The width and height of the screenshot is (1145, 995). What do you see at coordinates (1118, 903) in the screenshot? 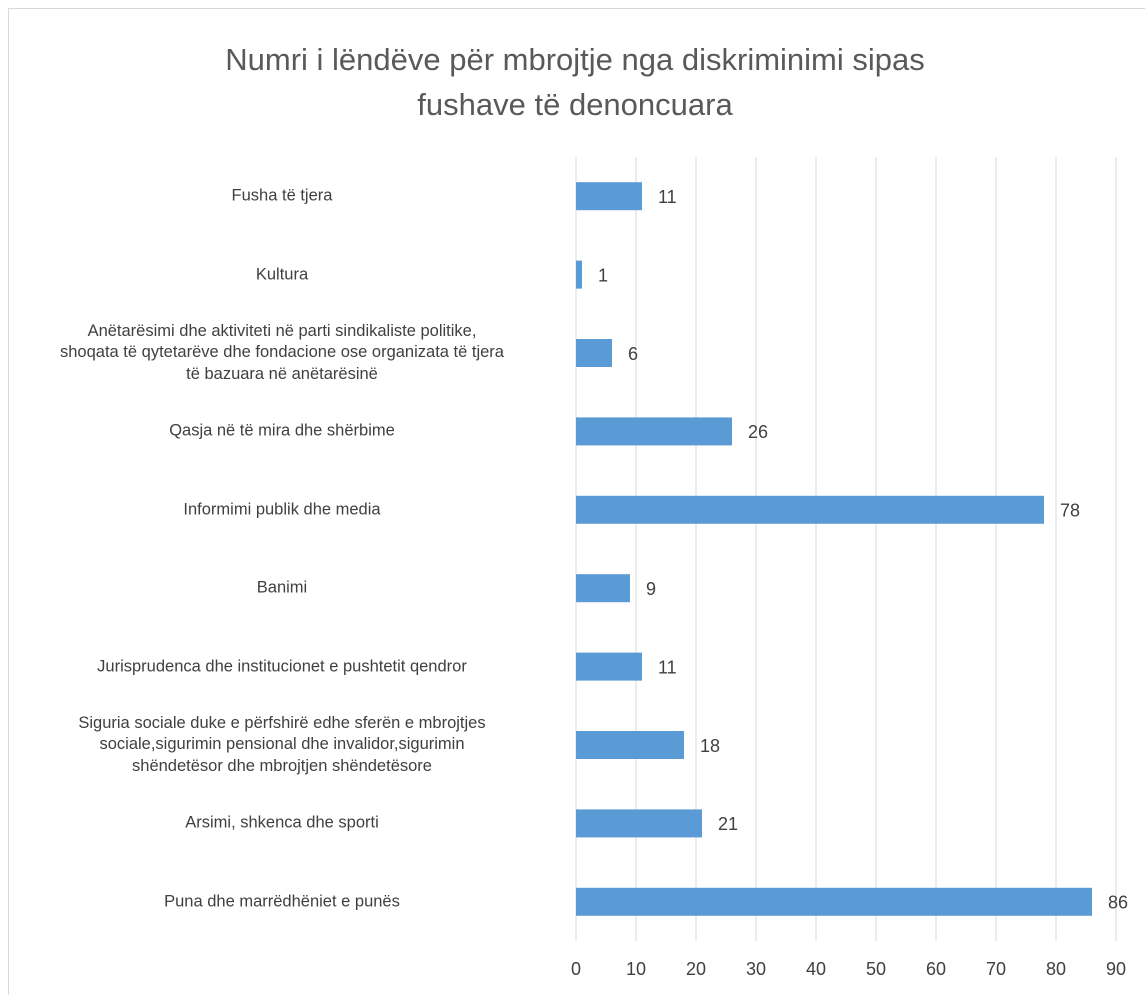
I see `value-label: 86` at bounding box center [1118, 903].